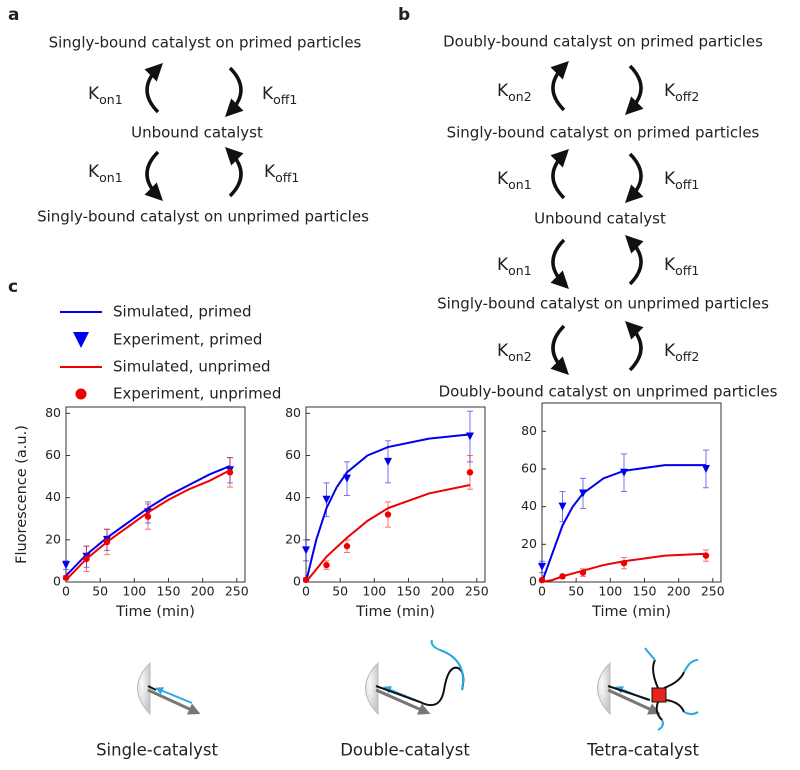 The width and height of the screenshot is (800, 770). I want to click on caption: Tetra-catalyst, so click(642, 750).